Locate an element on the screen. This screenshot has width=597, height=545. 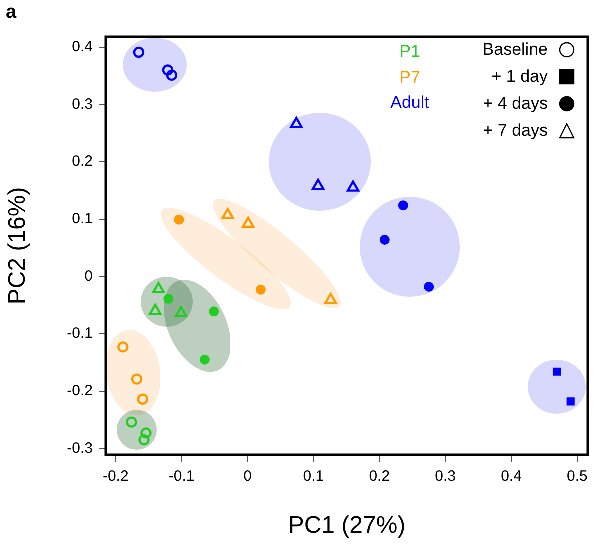
annotation: Adult is located at coordinates (410, 103).